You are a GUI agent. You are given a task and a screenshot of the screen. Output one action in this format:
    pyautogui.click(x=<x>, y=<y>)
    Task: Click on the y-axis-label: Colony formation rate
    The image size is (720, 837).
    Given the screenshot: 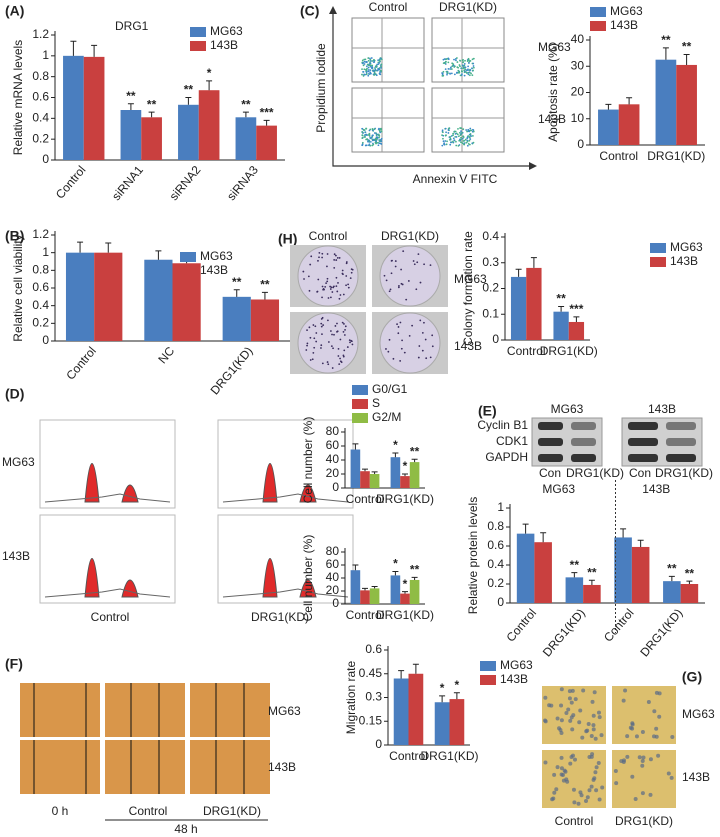 What is the action you would take?
    pyautogui.click(x=468, y=288)
    